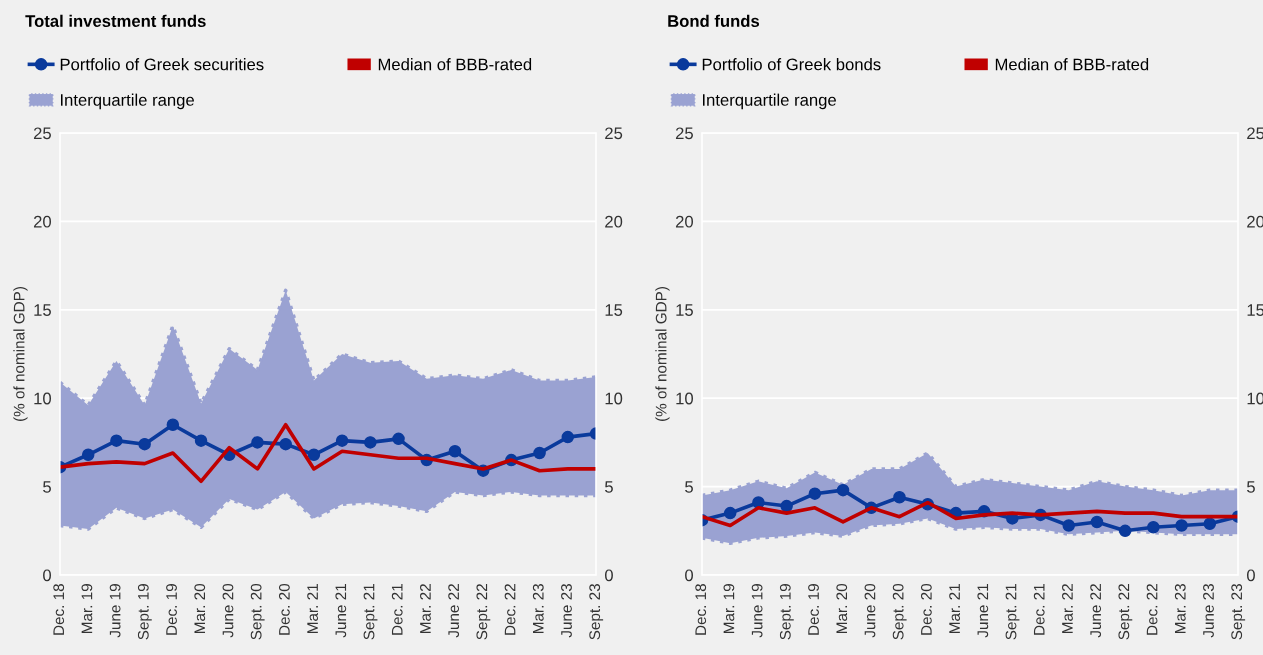 This screenshot has width=1263, height=655. Describe the element at coordinates (115, 20) in the screenshot. I see `chart-title: Total investment funds` at that location.